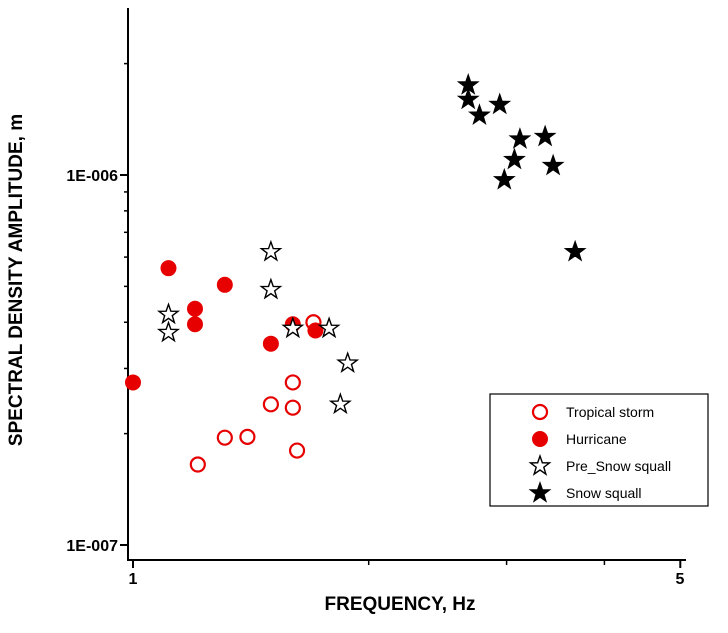 Image resolution: width=728 pixels, height=633 pixels. I want to click on legend-label-snow-squall: Snow squall, so click(604, 493).